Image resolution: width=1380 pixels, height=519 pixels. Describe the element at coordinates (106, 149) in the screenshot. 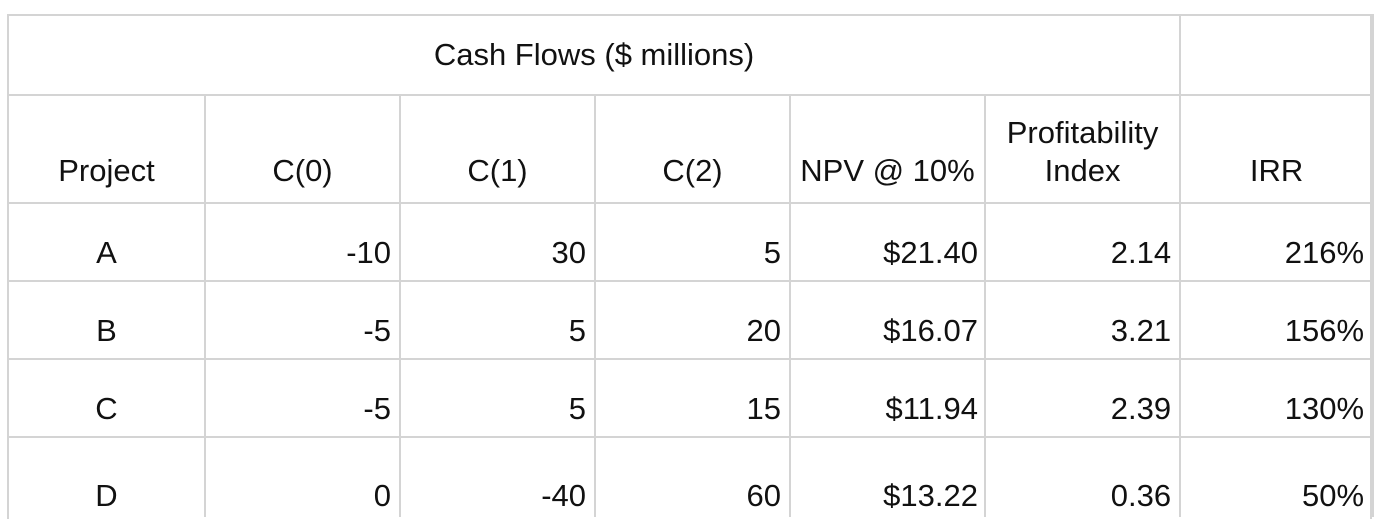

I see `header-project: Project` at that location.